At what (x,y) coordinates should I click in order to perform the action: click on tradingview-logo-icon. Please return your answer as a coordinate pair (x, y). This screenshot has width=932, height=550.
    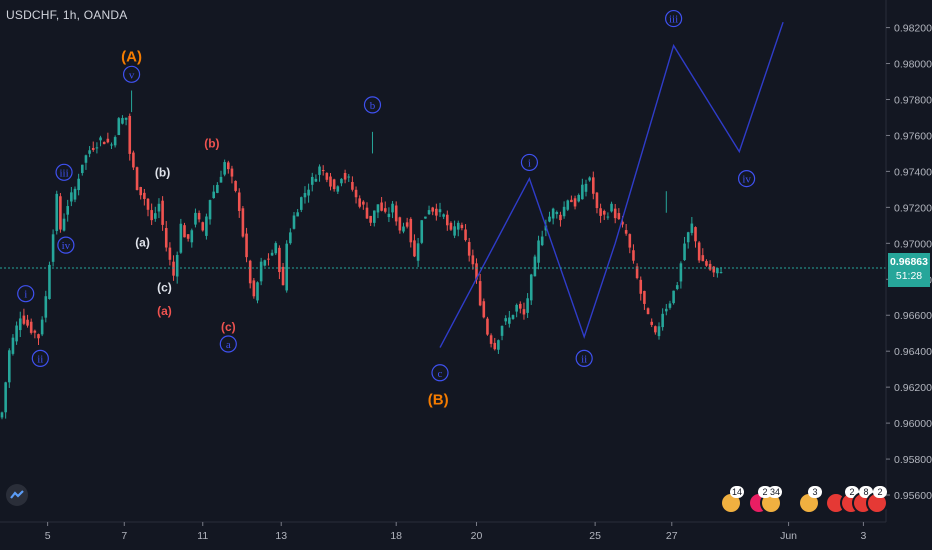
    Looking at the image, I should click on (17, 495).